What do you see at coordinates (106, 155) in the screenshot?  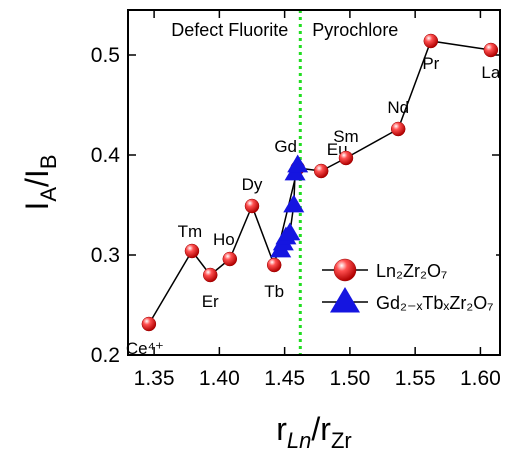 I see `y-tick-label: 0.4` at bounding box center [106, 155].